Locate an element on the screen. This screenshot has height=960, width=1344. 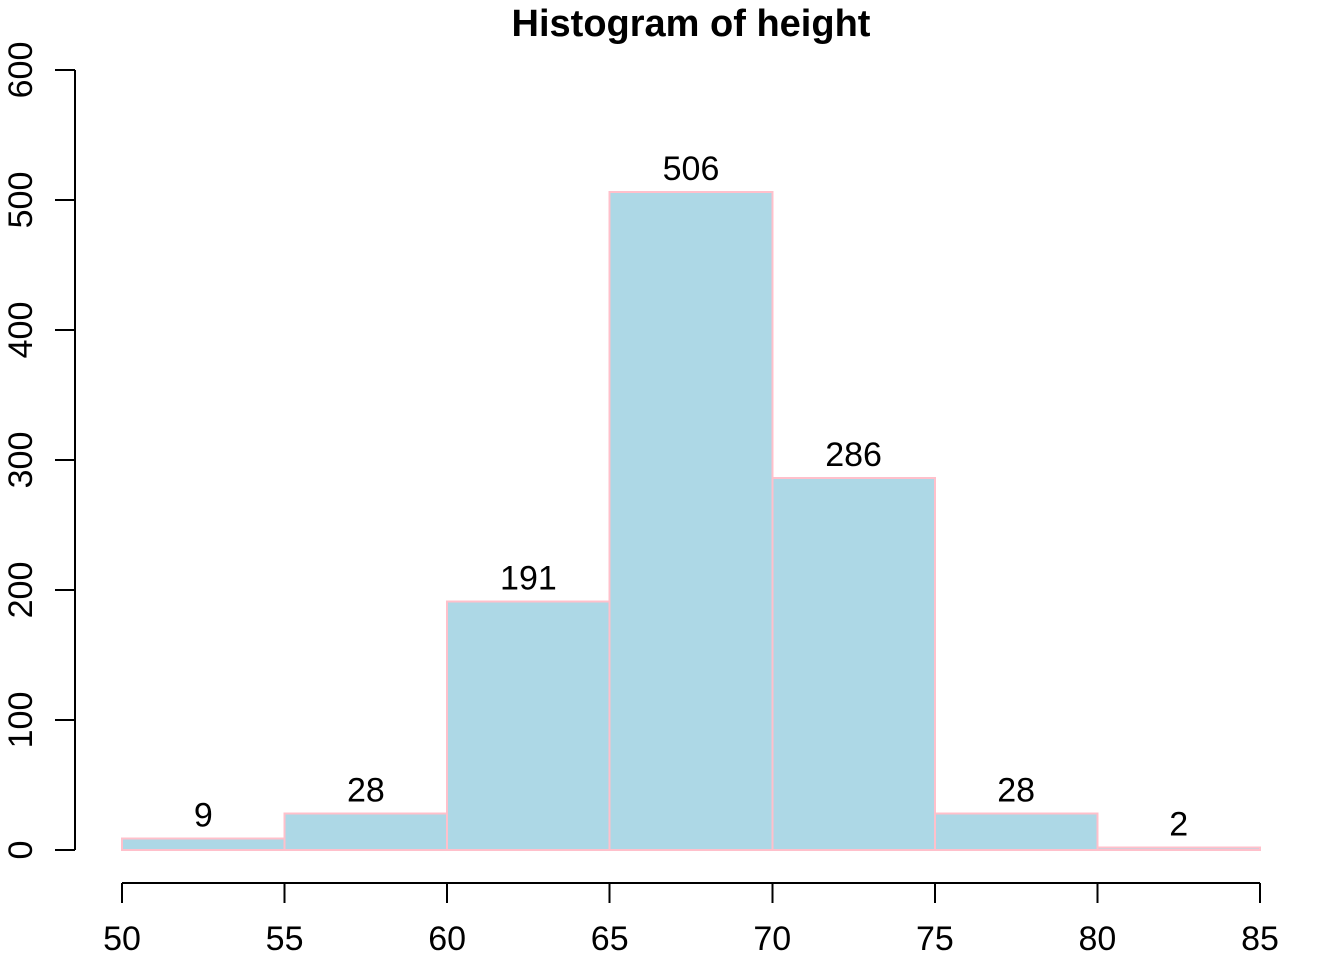
bar-value-label: 2 is located at coordinates (1178, 824).